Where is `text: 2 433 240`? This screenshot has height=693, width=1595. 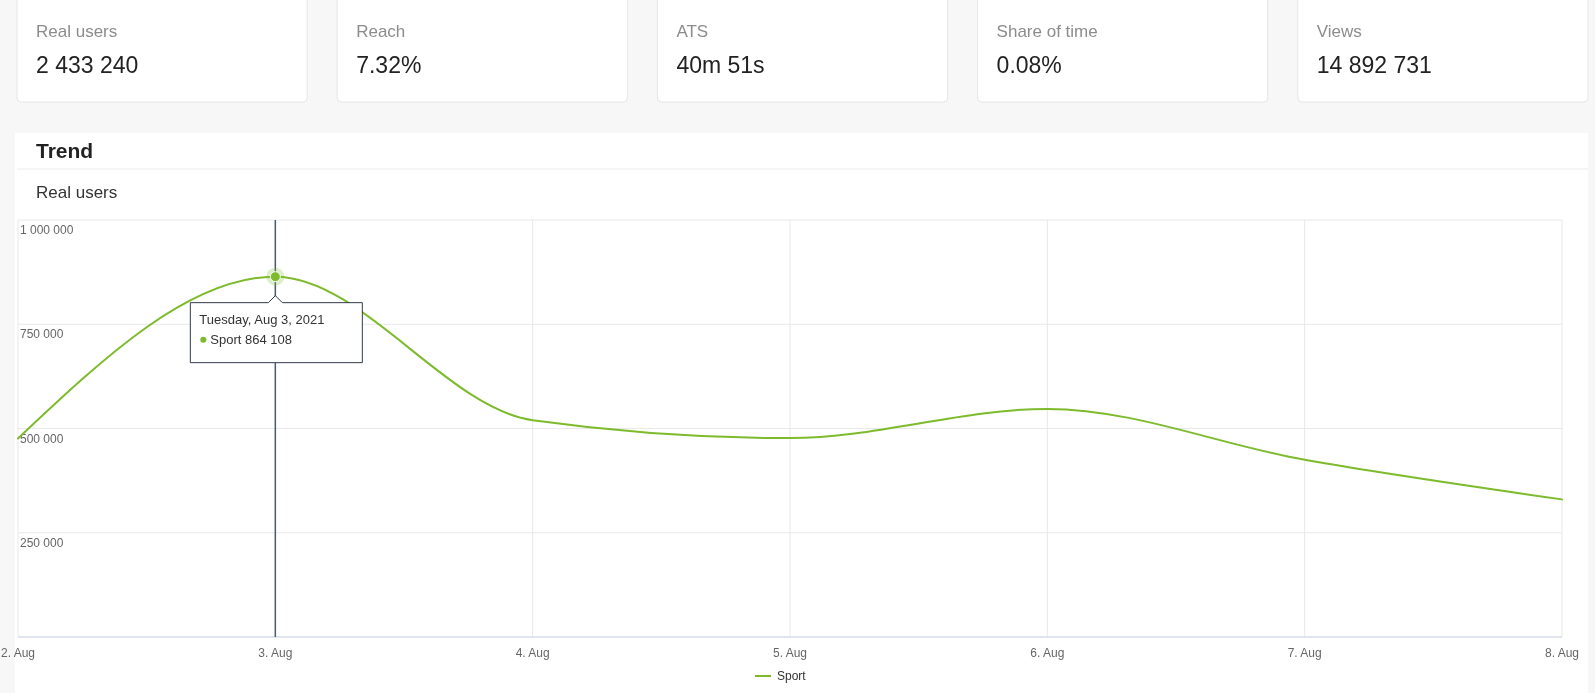 text: 2 433 240 is located at coordinates (87, 65).